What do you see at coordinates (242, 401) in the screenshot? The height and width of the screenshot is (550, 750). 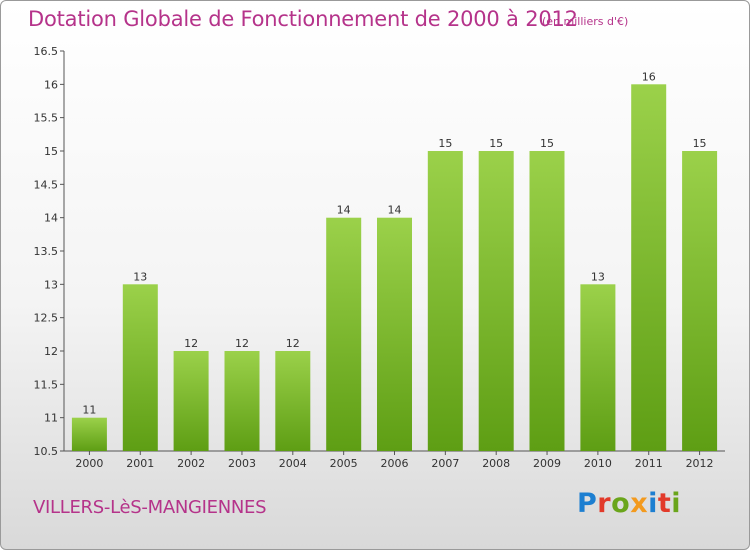 I see `bar-2003` at bounding box center [242, 401].